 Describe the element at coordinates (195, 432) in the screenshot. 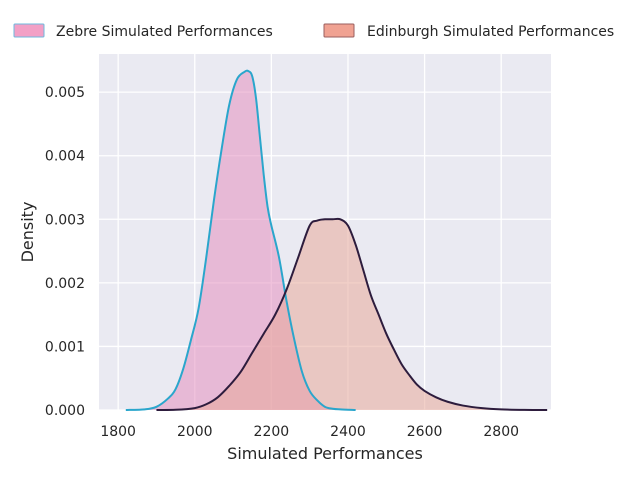

I see `x-tick-label: 2000` at that location.